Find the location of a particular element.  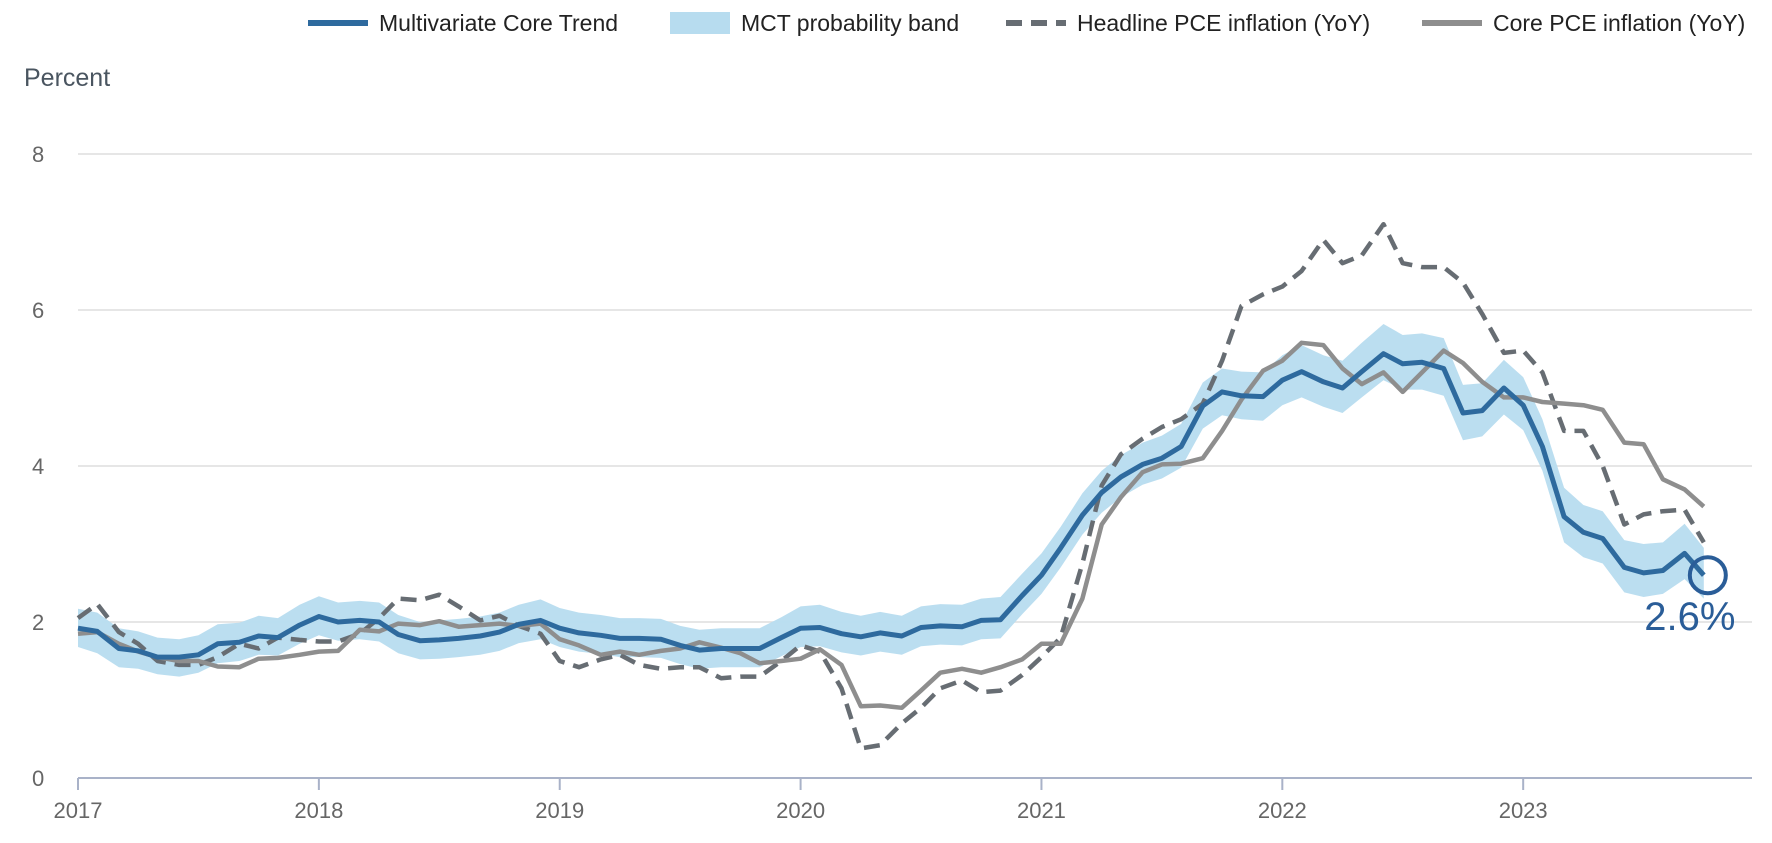

legend-label: MCT probability band is located at coordinates (850, 23).